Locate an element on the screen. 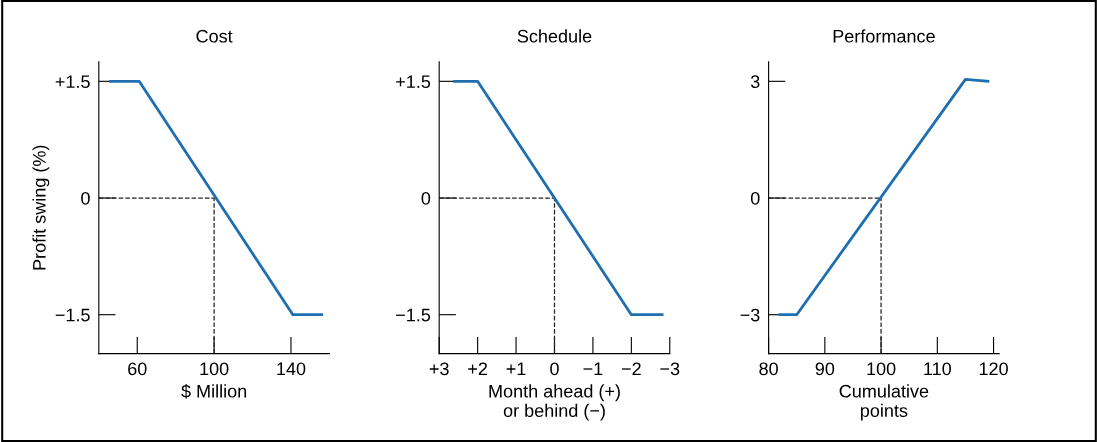 Image resolution: width=1098 pixels, height=442 pixels. y-tick-label: −3 is located at coordinates (750, 315).